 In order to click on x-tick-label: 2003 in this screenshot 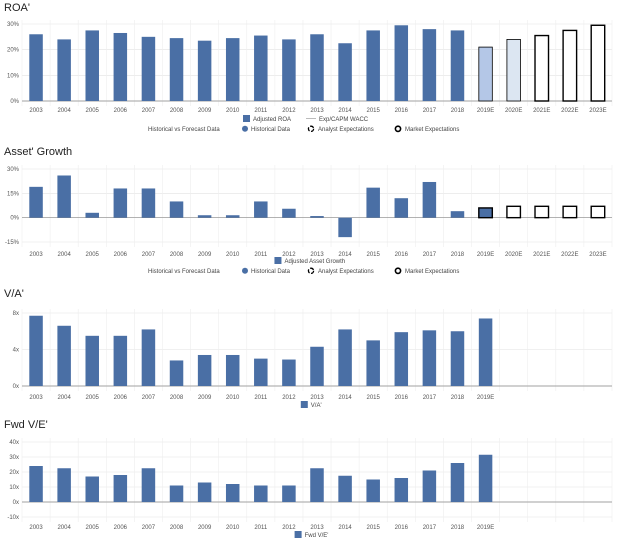, I will do `click(36, 111)`.